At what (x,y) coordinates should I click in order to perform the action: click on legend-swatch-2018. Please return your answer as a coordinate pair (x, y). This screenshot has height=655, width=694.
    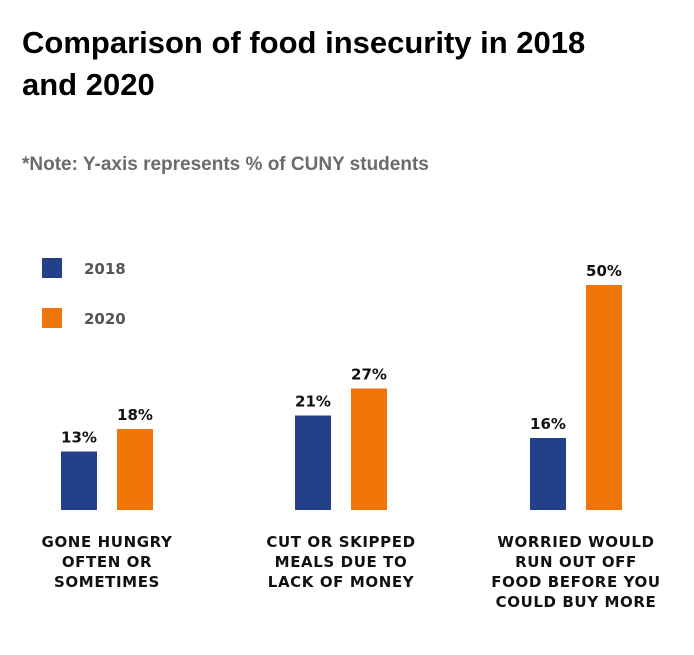
    Looking at the image, I should click on (52, 268).